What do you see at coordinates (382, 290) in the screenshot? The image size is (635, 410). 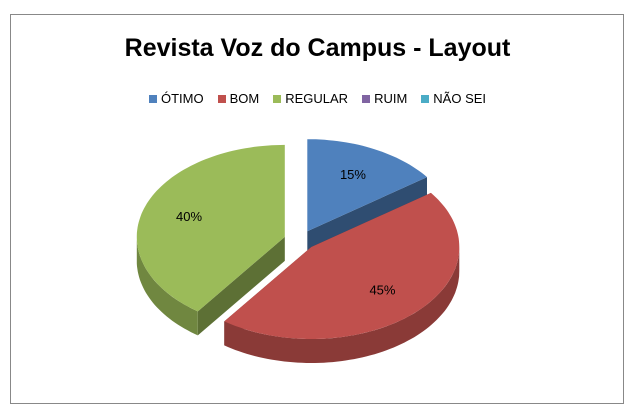 I see `data-label: 45%` at bounding box center [382, 290].